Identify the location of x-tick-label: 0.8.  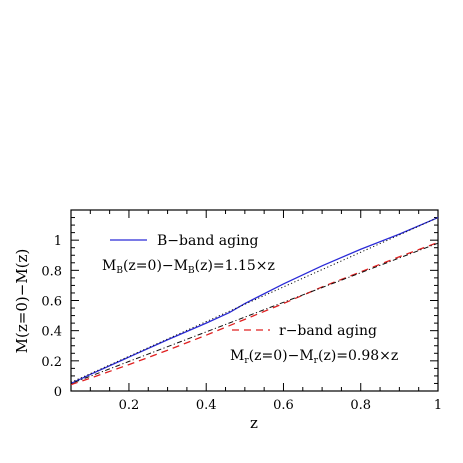
(360, 405).